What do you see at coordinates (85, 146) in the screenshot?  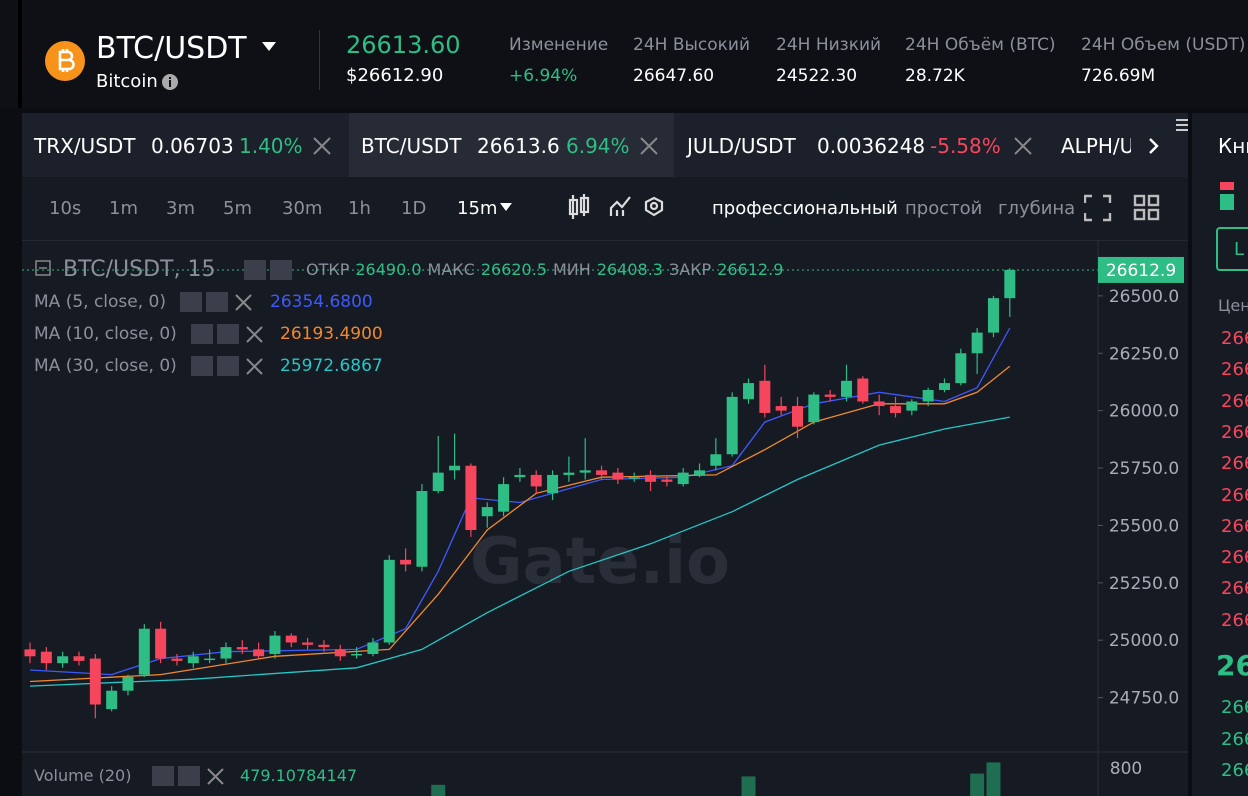 I see `tab-pair: TRX/USDT` at bounding box center [85, 146].